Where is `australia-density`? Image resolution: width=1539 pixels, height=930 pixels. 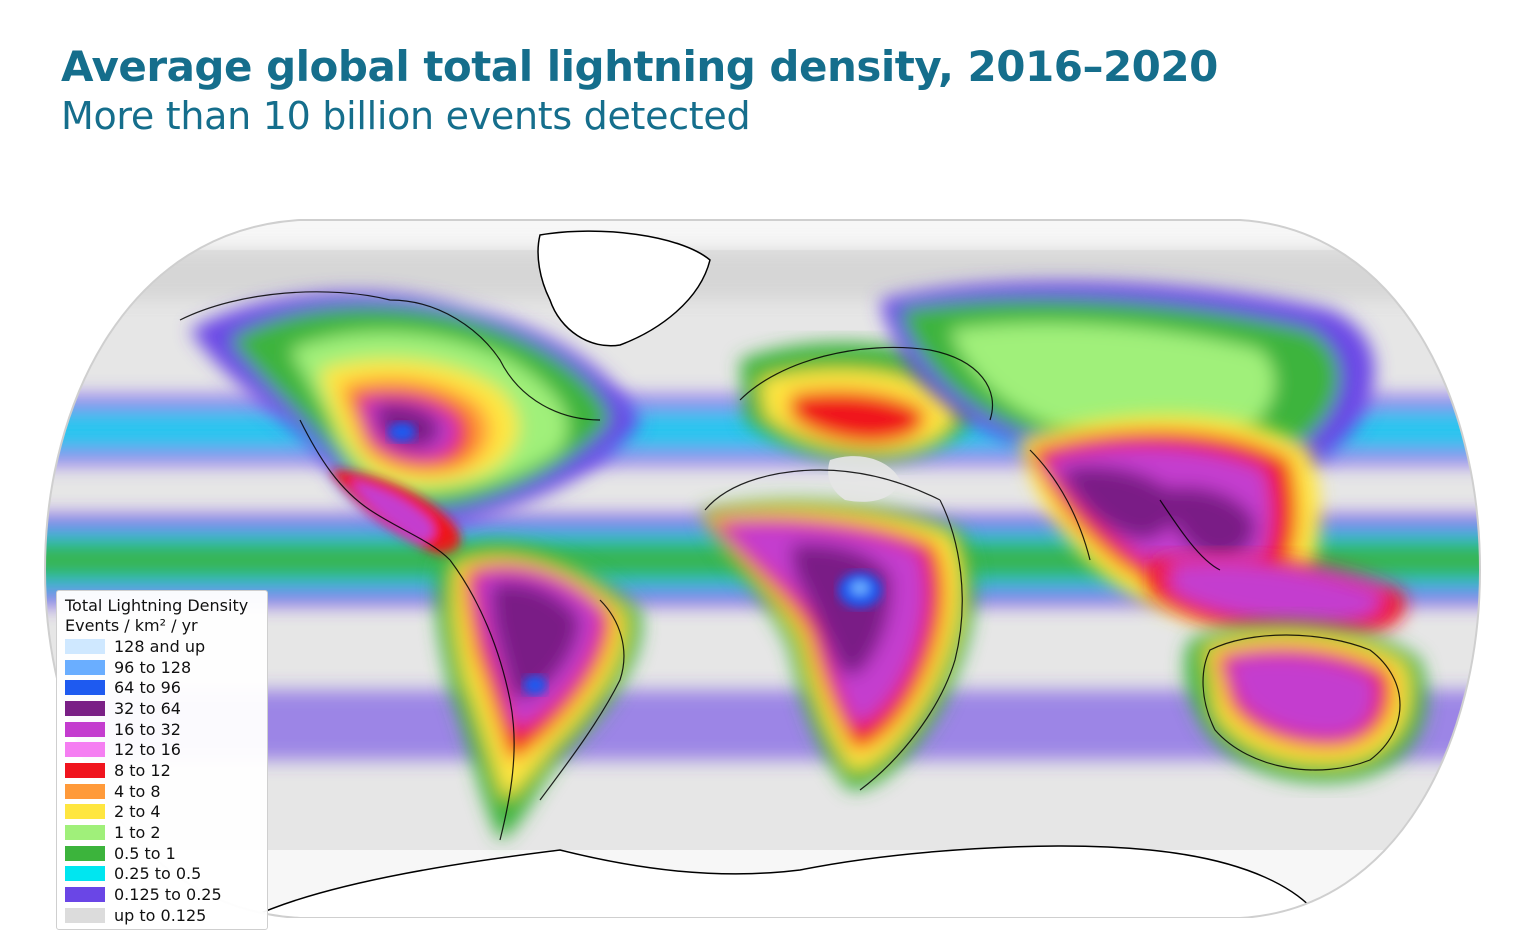 australia-density is located at coordinates (1305, 702).